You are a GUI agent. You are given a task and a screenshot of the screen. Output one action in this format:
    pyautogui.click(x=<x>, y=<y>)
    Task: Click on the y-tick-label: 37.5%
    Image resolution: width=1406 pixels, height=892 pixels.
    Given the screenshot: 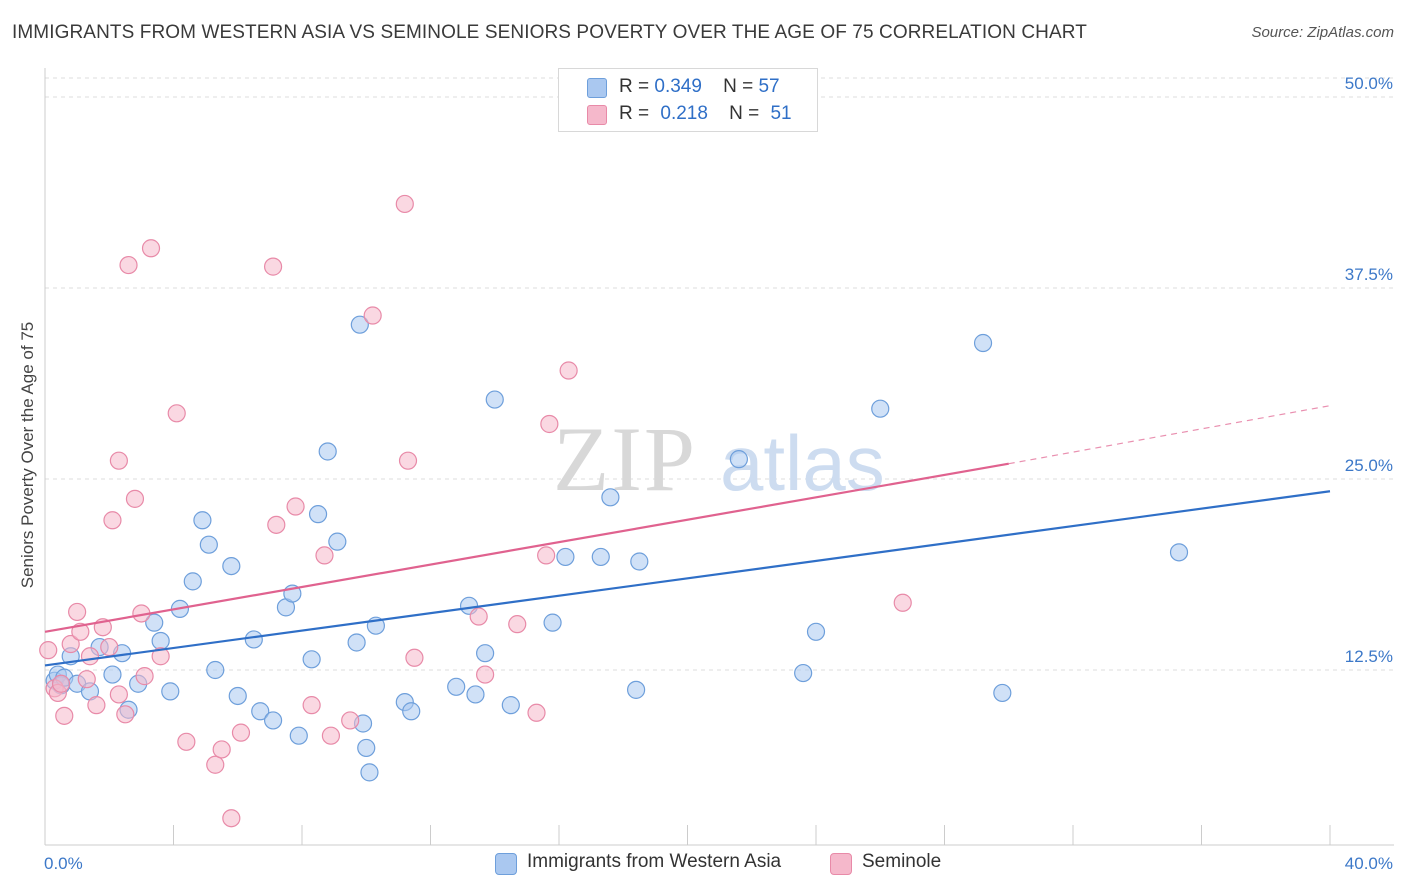 What is the action you would take?
    pyautogui.click(x=1369, y=274)
    